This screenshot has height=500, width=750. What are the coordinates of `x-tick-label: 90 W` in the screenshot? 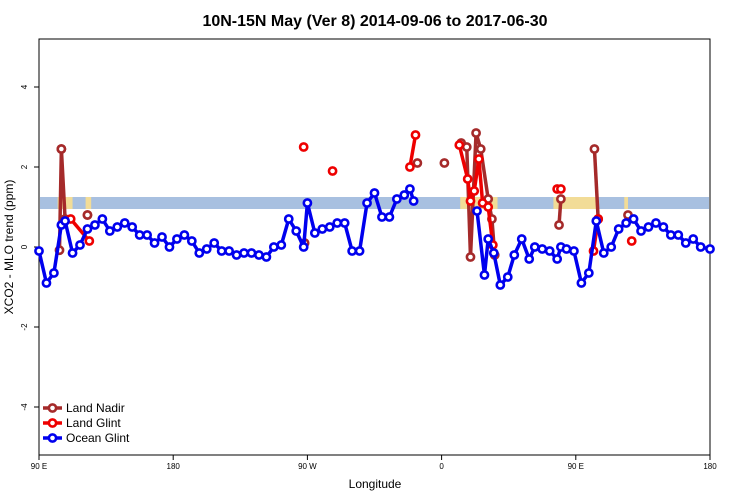 It's located at (307, 466).